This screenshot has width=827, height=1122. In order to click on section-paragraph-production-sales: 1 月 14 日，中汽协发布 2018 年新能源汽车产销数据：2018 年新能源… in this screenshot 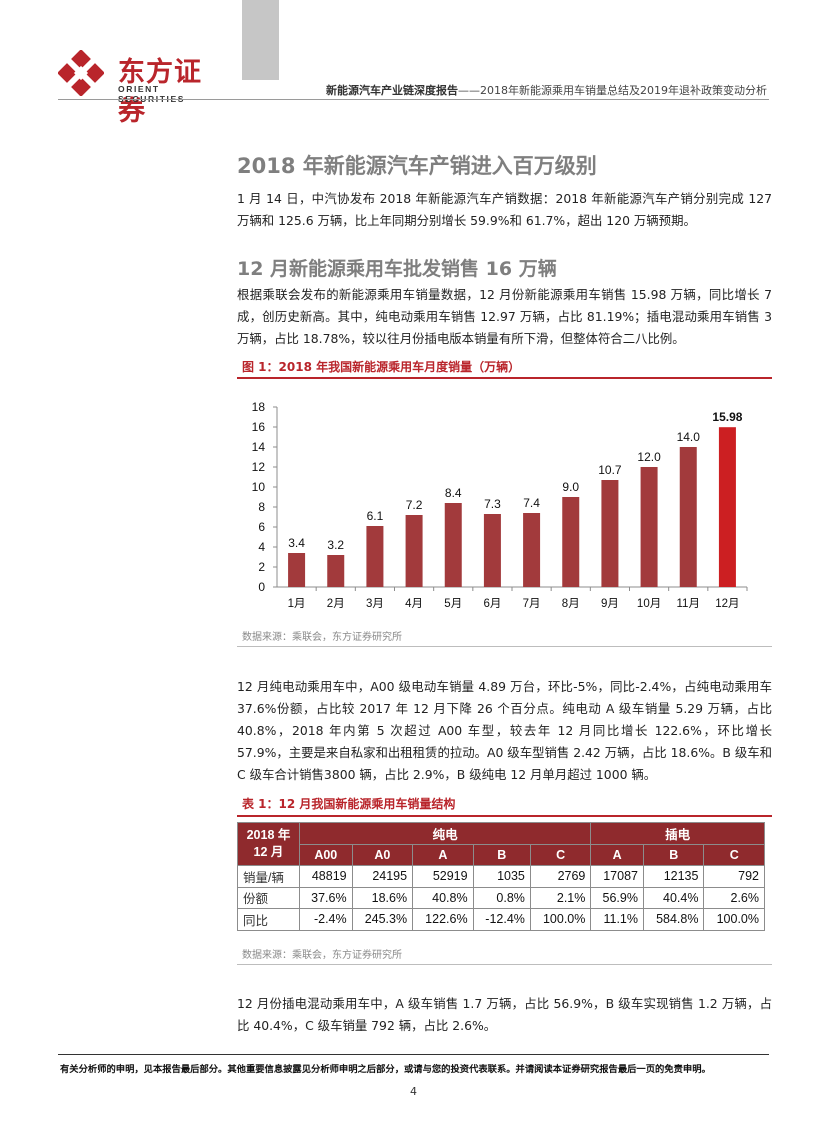, I will do `click(504, 209)`.